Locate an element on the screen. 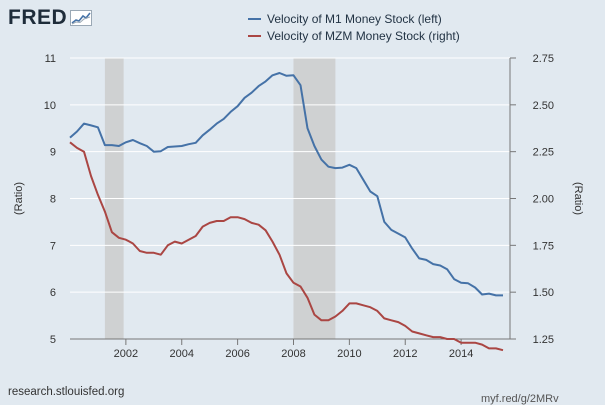 This screenshot has width=605, height=405. y-axis-label-left: (Ratio) is located at coordinates (19, 198).